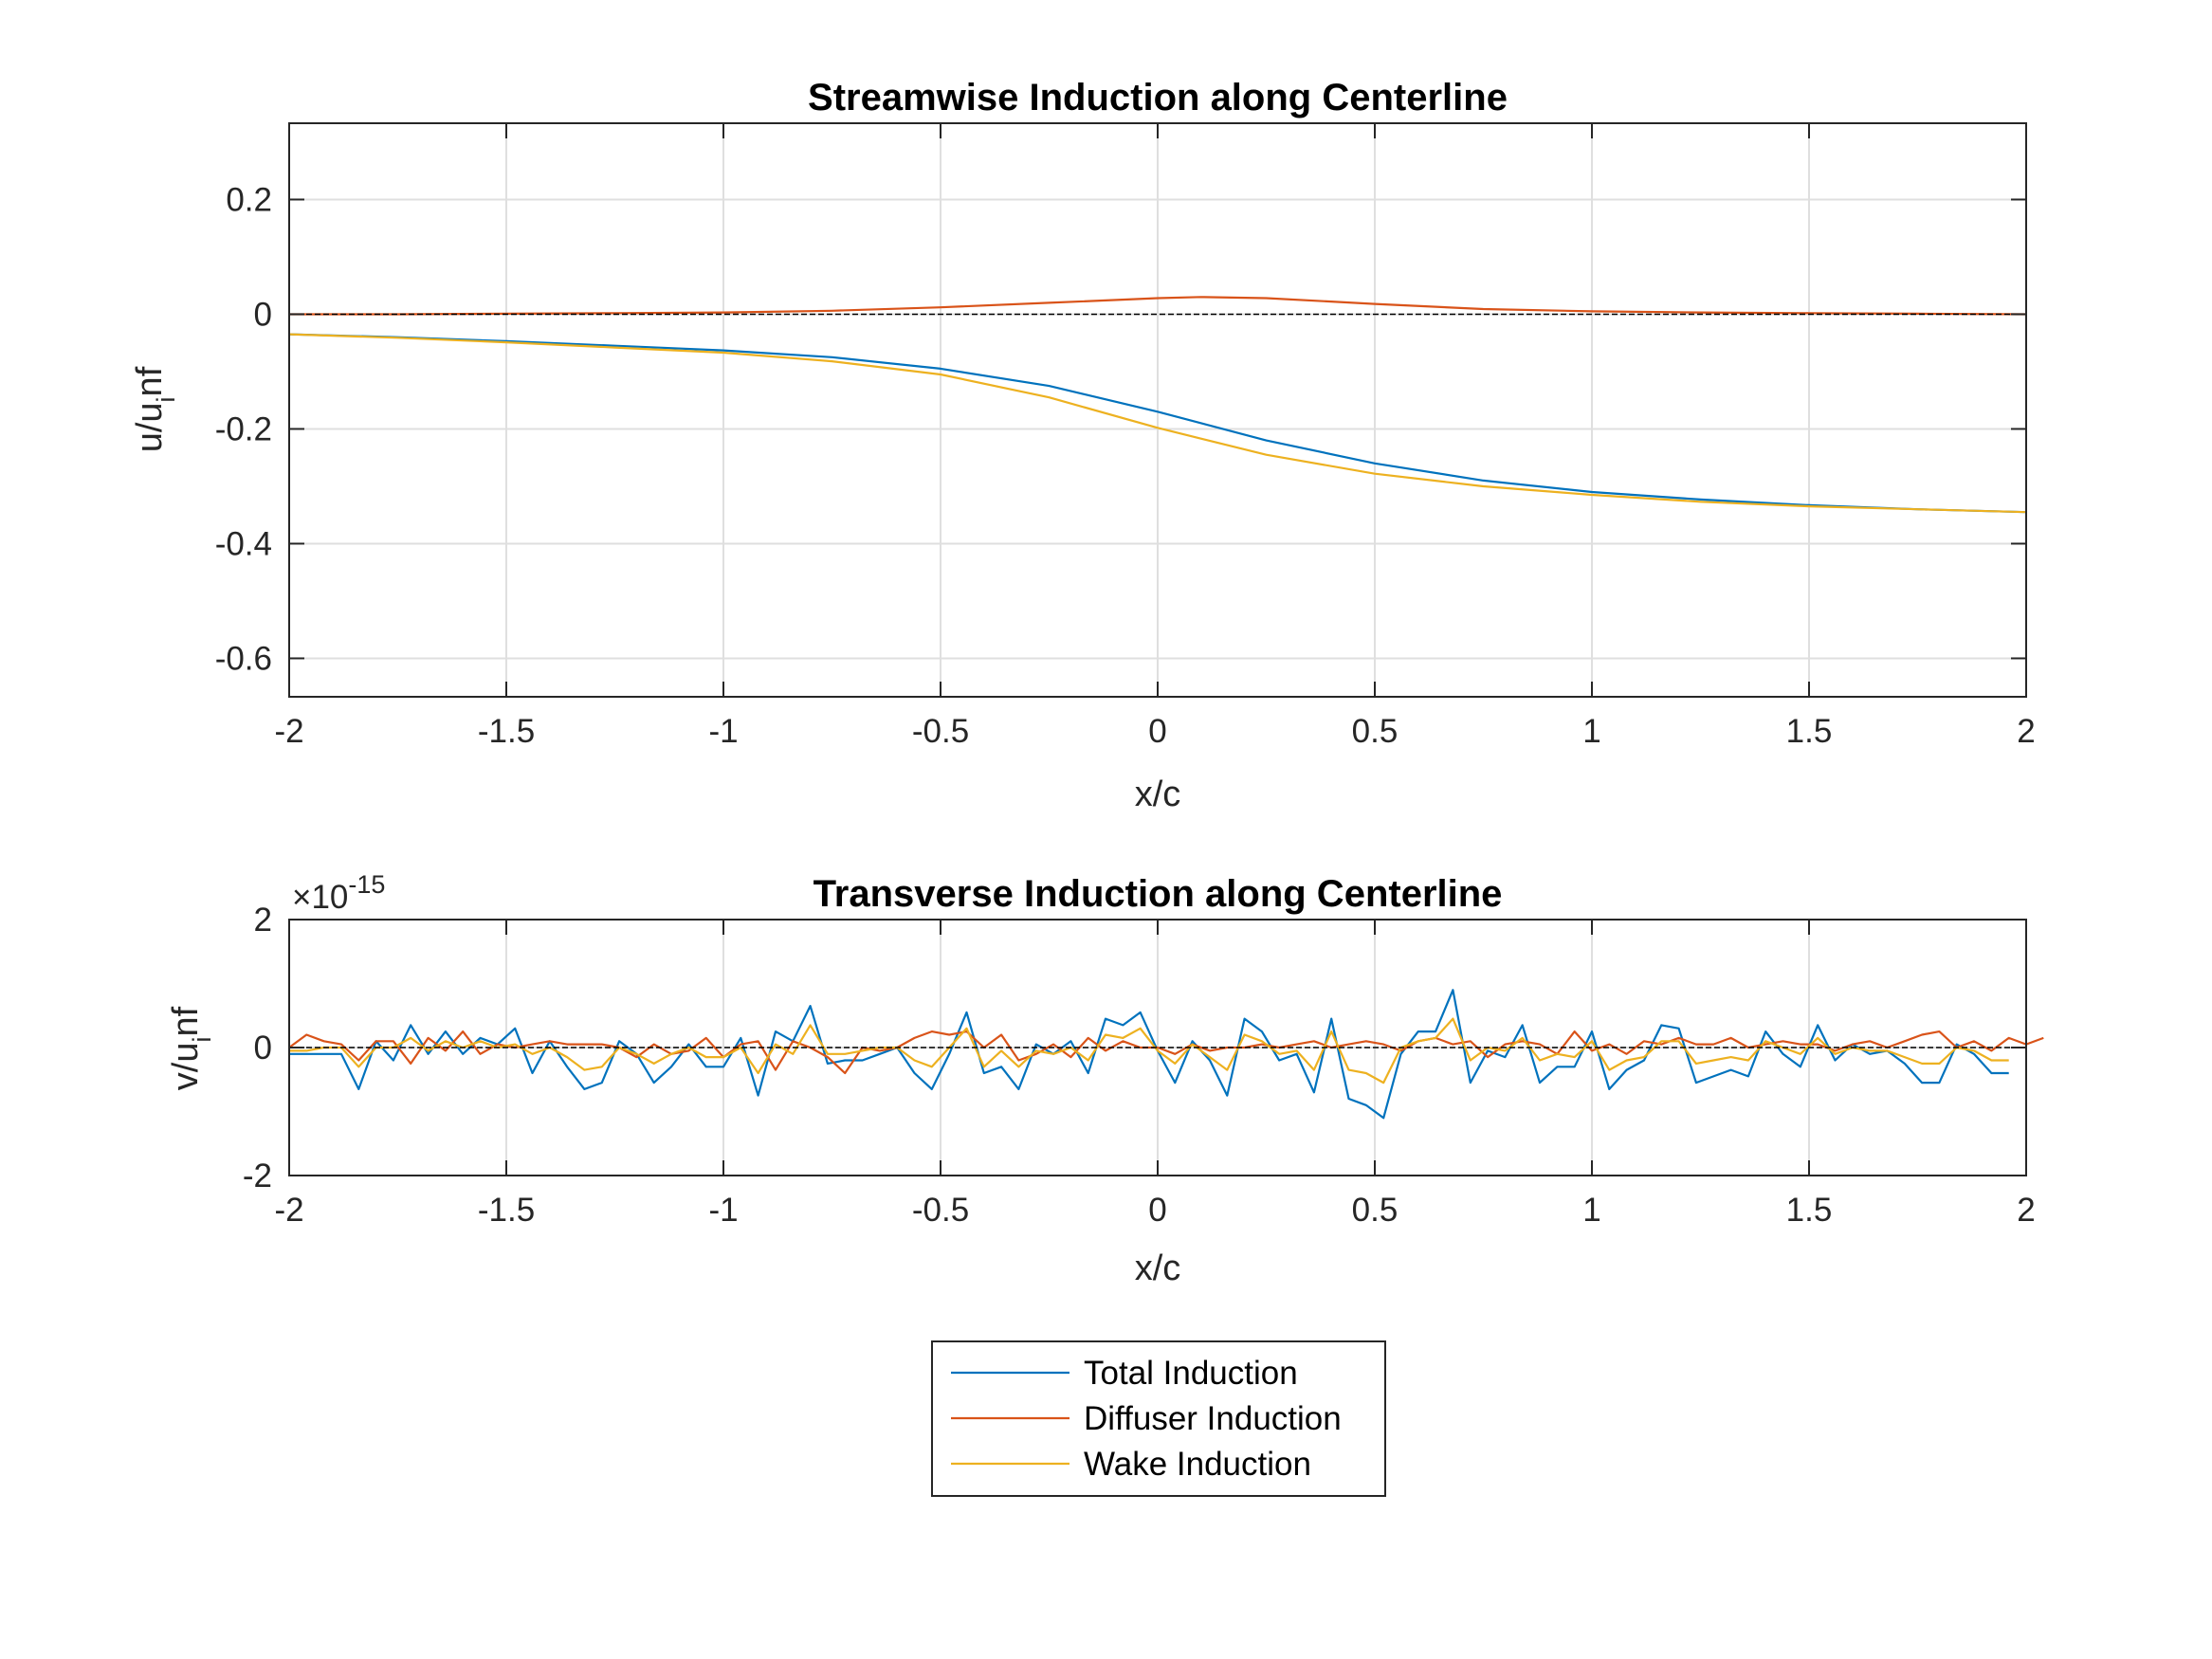  I want to click on transverse-xtick-label: -1, so click(723, 1210).